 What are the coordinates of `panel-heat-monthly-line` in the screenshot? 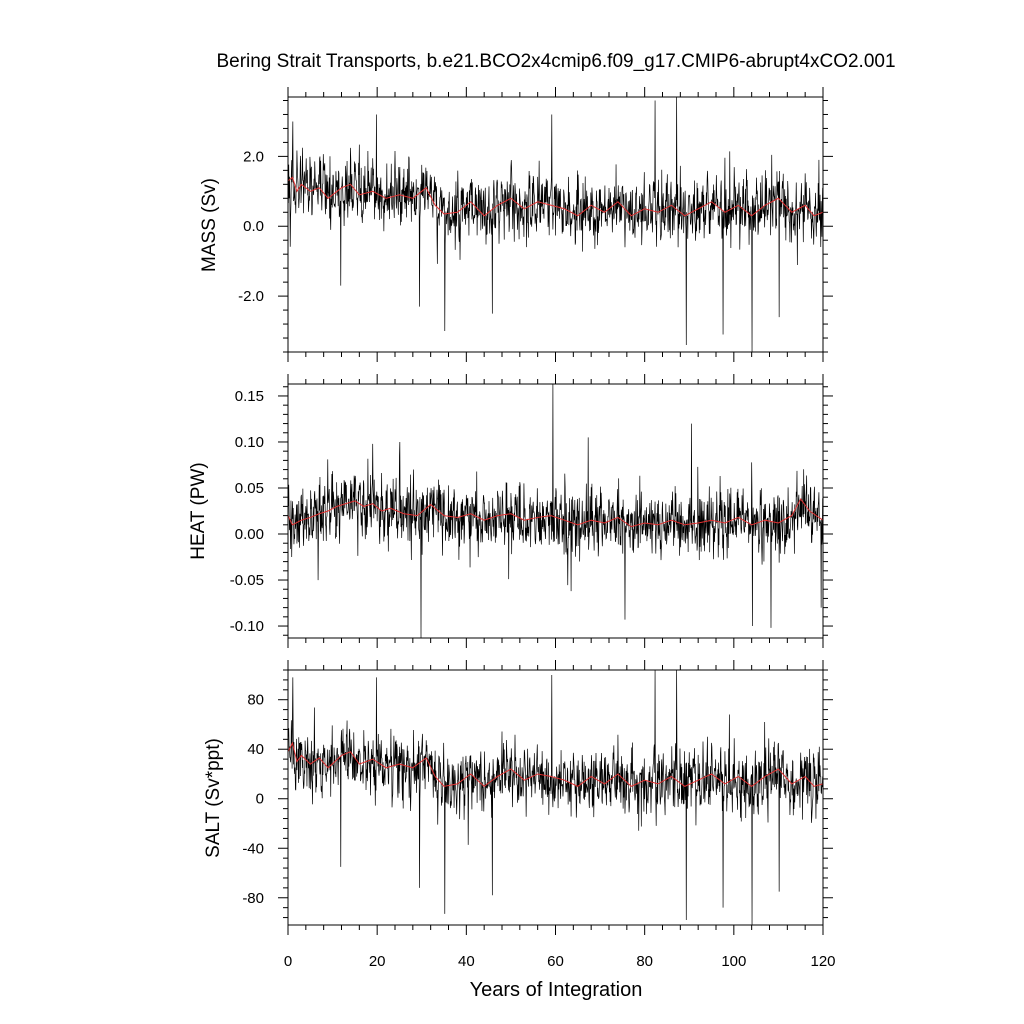 It's located at (555, 511).